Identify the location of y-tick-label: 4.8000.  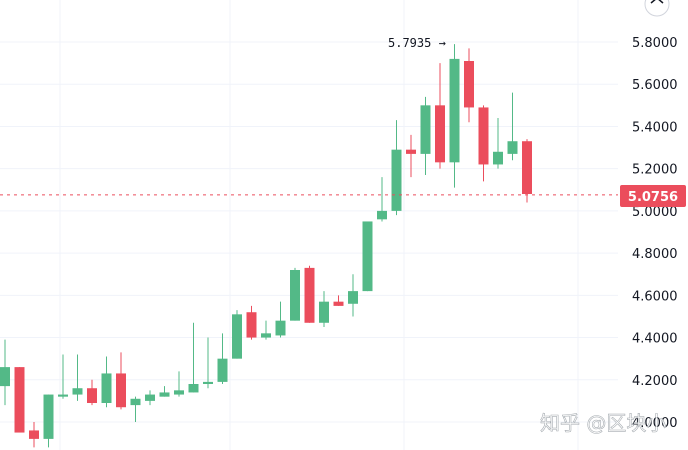
(655, 254).